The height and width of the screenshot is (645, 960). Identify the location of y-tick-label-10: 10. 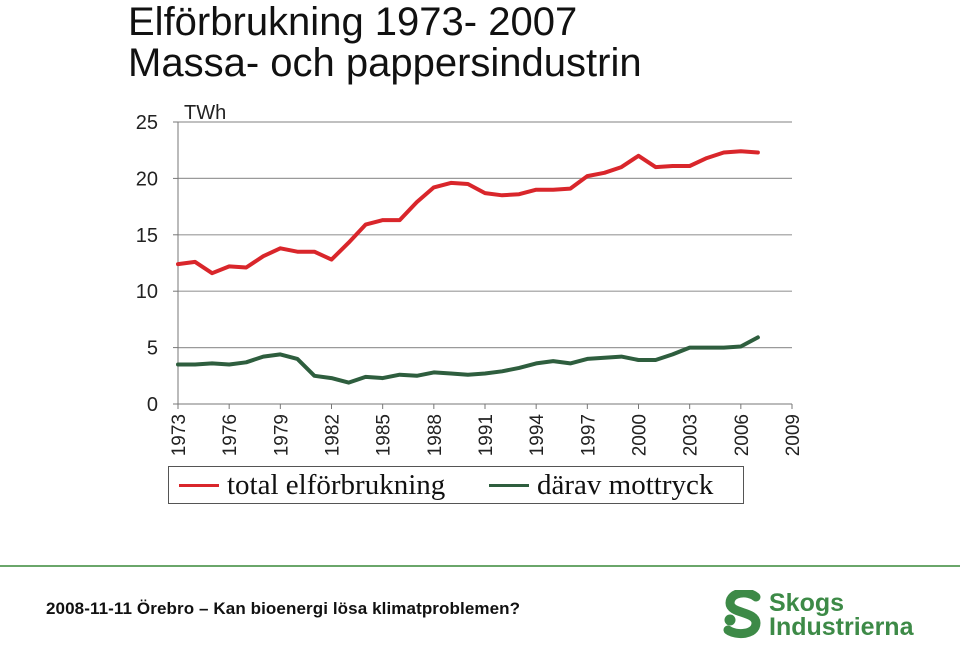
(147, 292).